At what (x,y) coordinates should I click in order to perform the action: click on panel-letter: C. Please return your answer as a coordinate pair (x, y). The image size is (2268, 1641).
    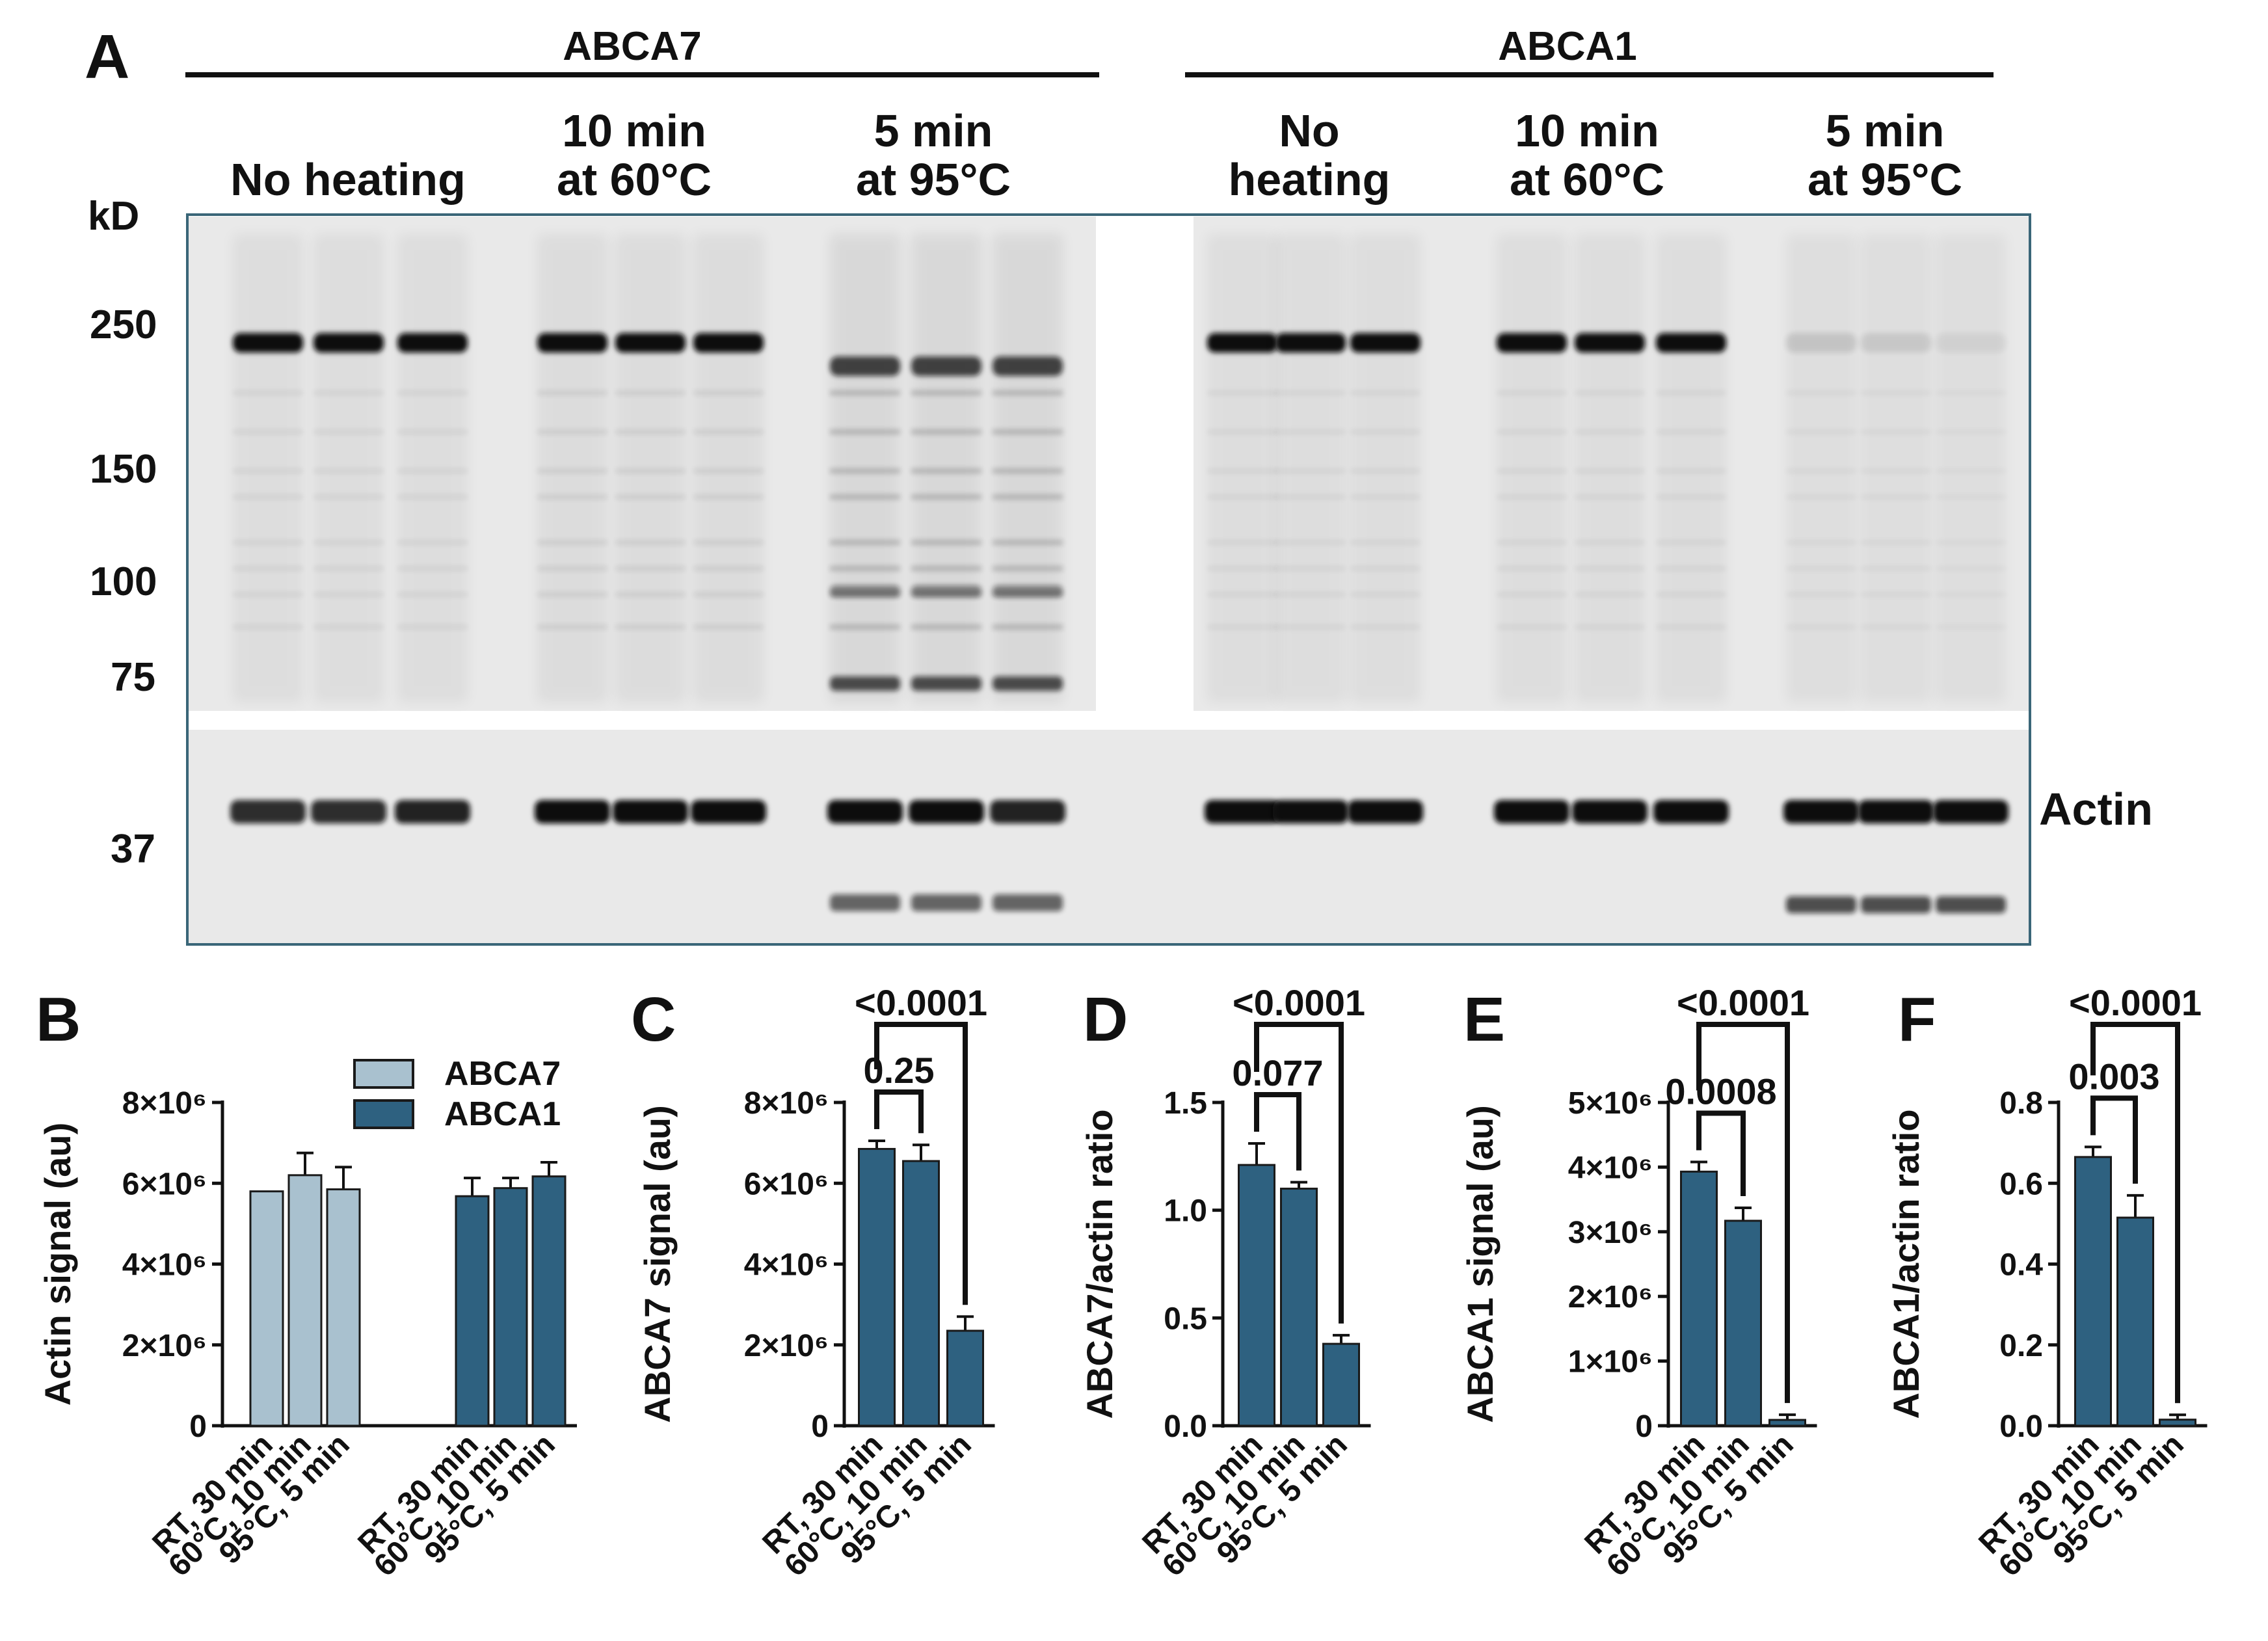
    Looking at the image, I should click on (654, 1019).